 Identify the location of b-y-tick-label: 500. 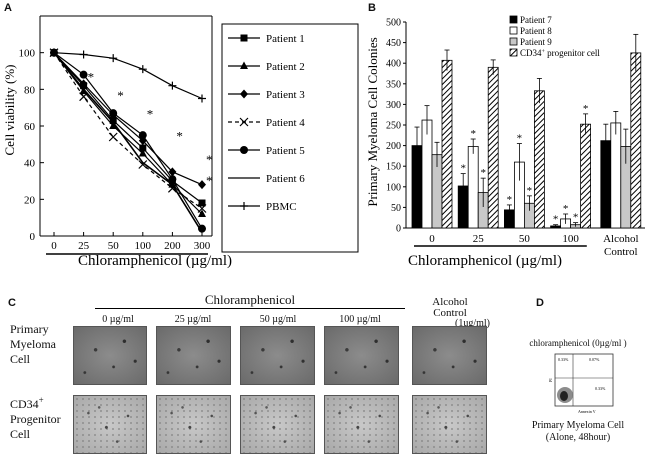
(393, 23).